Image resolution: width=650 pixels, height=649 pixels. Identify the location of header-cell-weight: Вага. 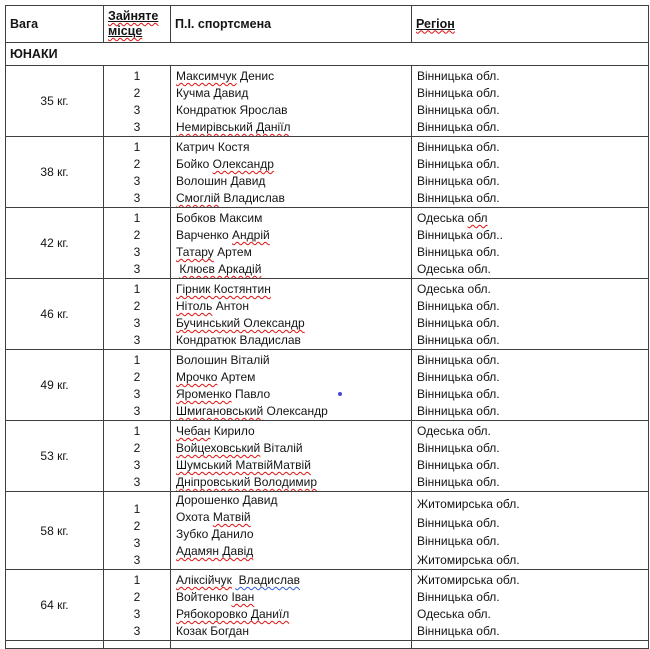
(54, 24).